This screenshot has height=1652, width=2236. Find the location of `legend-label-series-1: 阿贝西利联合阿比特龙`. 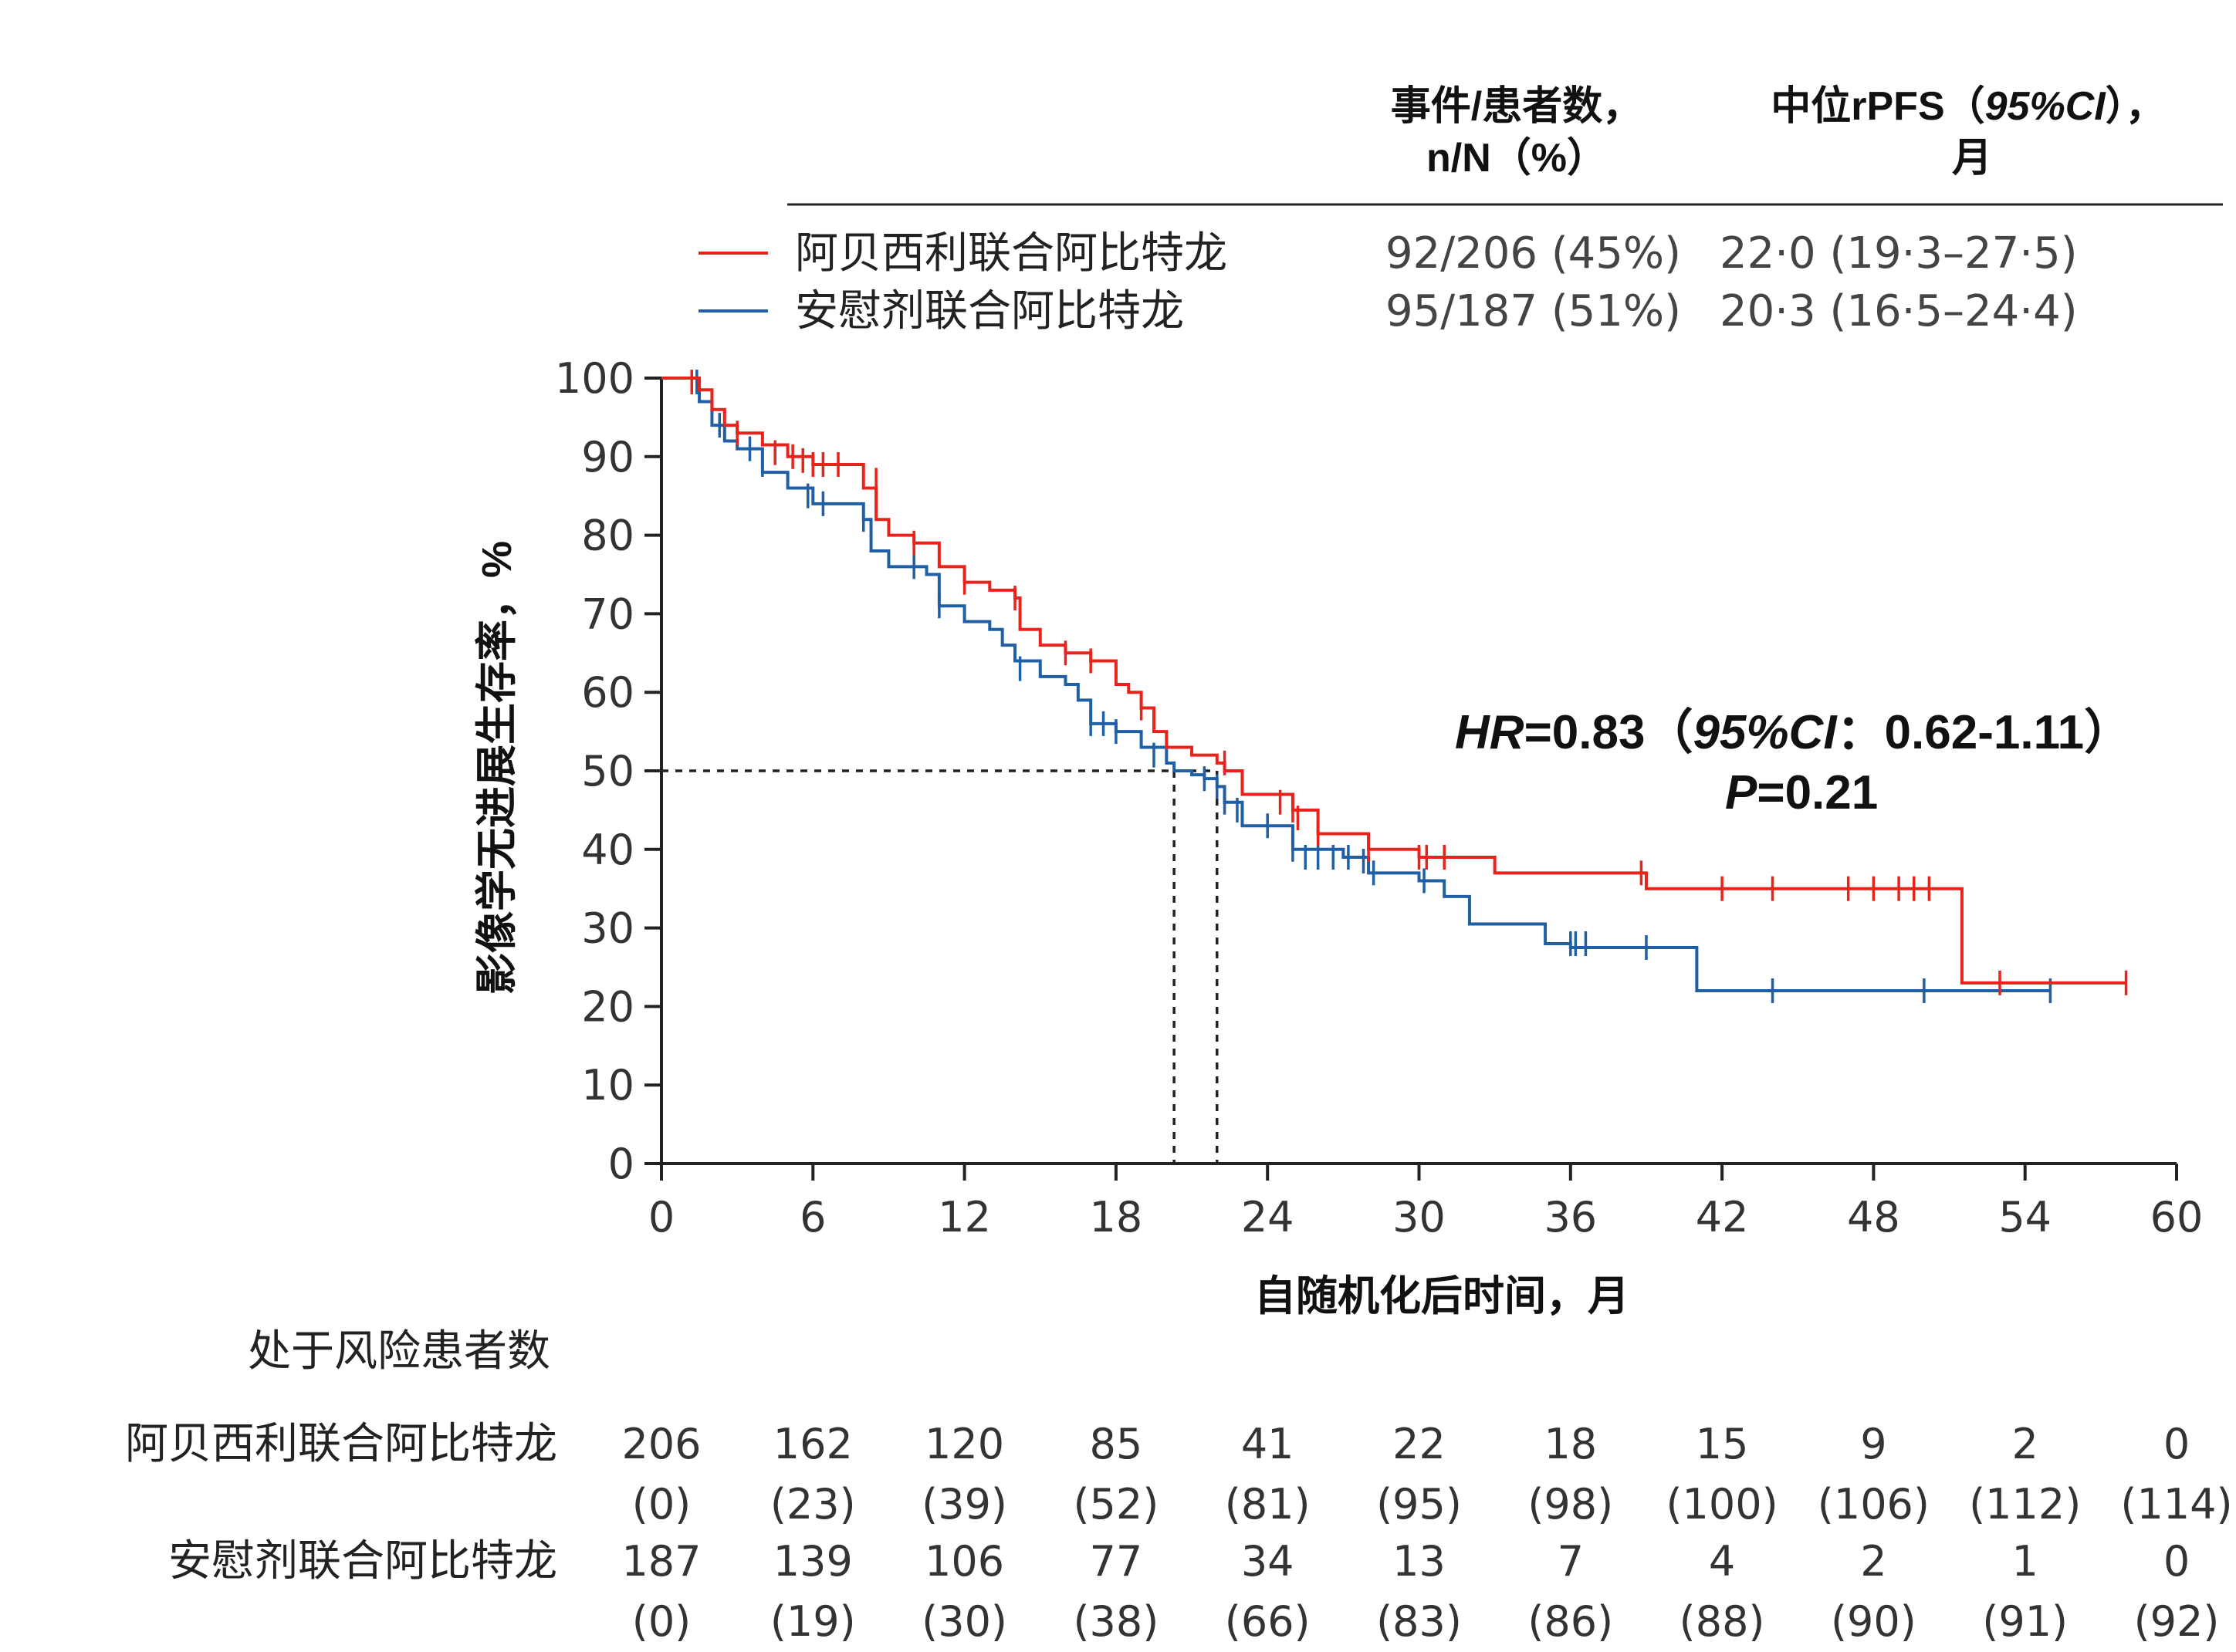

legend-label-series-1: 阿贝西利联合阿比特龙 is located at coordinates (1011, 253).